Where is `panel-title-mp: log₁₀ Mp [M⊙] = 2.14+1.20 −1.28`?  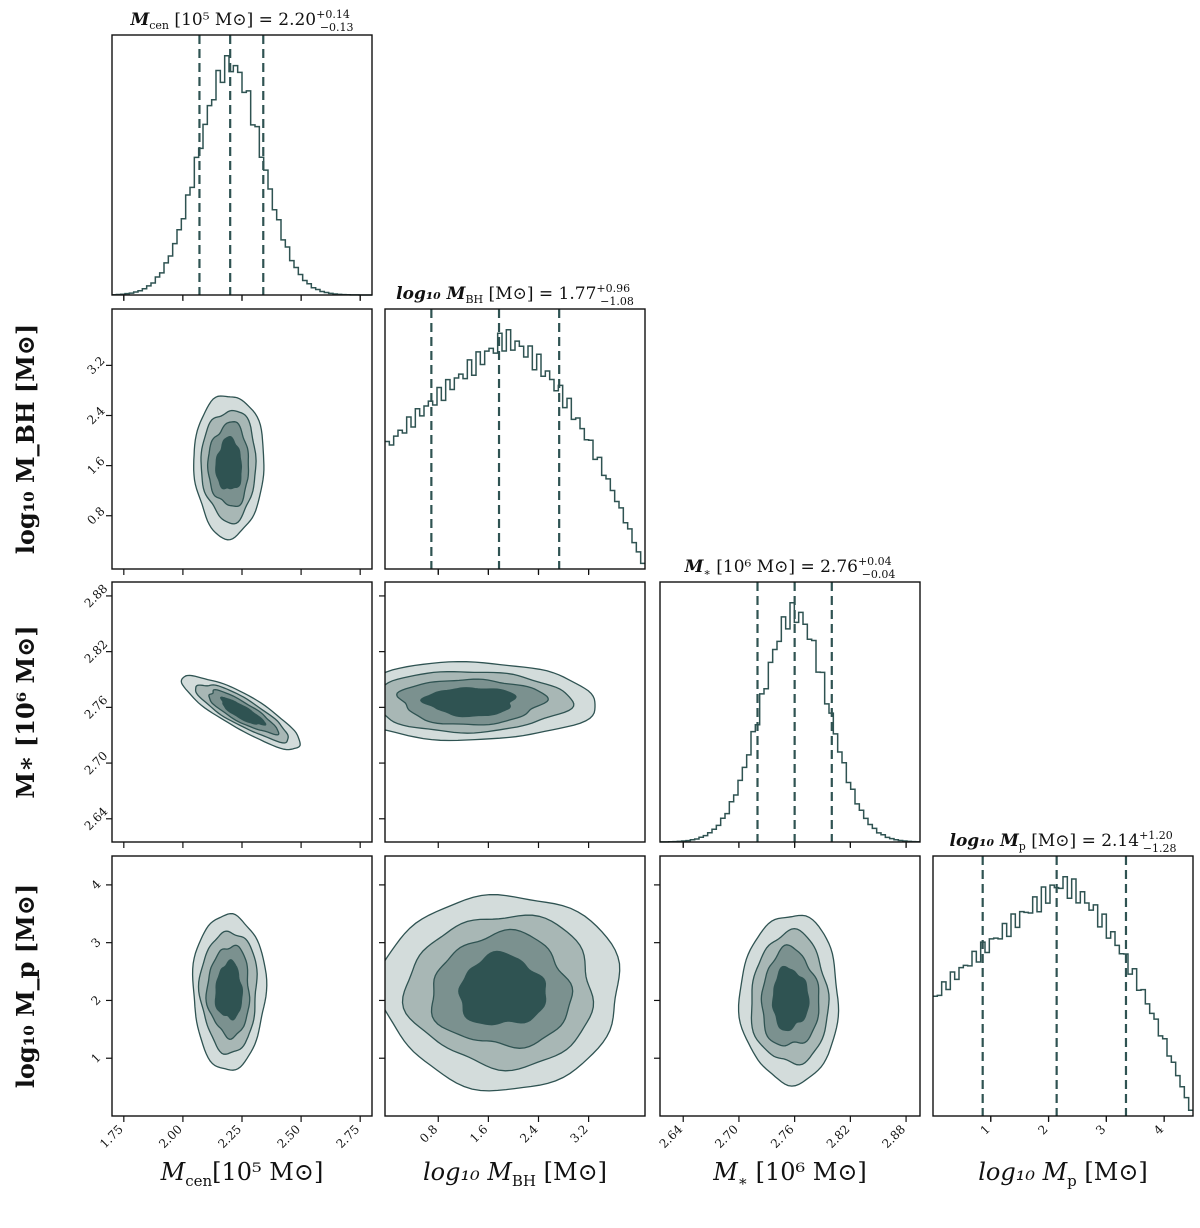 panel-title-mp: log₁₀ Mp [M⊙] = 2.14+1.20 −1.28 is located at coordinates (1062, 842).